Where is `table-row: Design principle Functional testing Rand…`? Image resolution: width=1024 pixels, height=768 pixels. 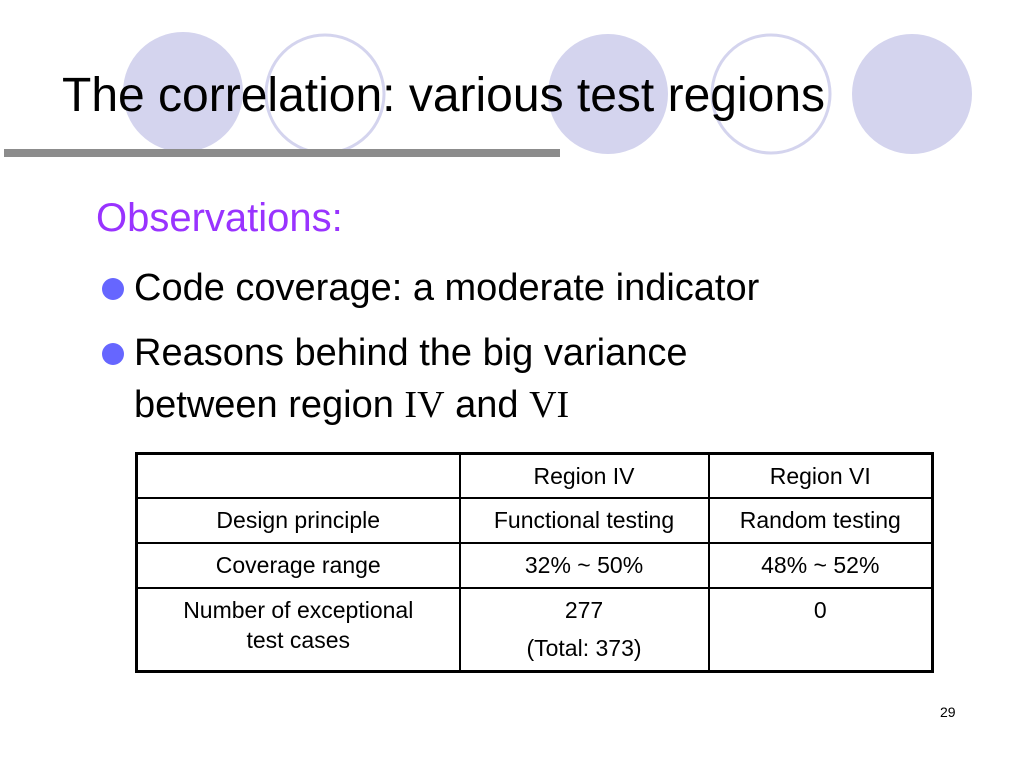 table-row: Design principle Functional testing Rand… is located at coordinates (534, 520).